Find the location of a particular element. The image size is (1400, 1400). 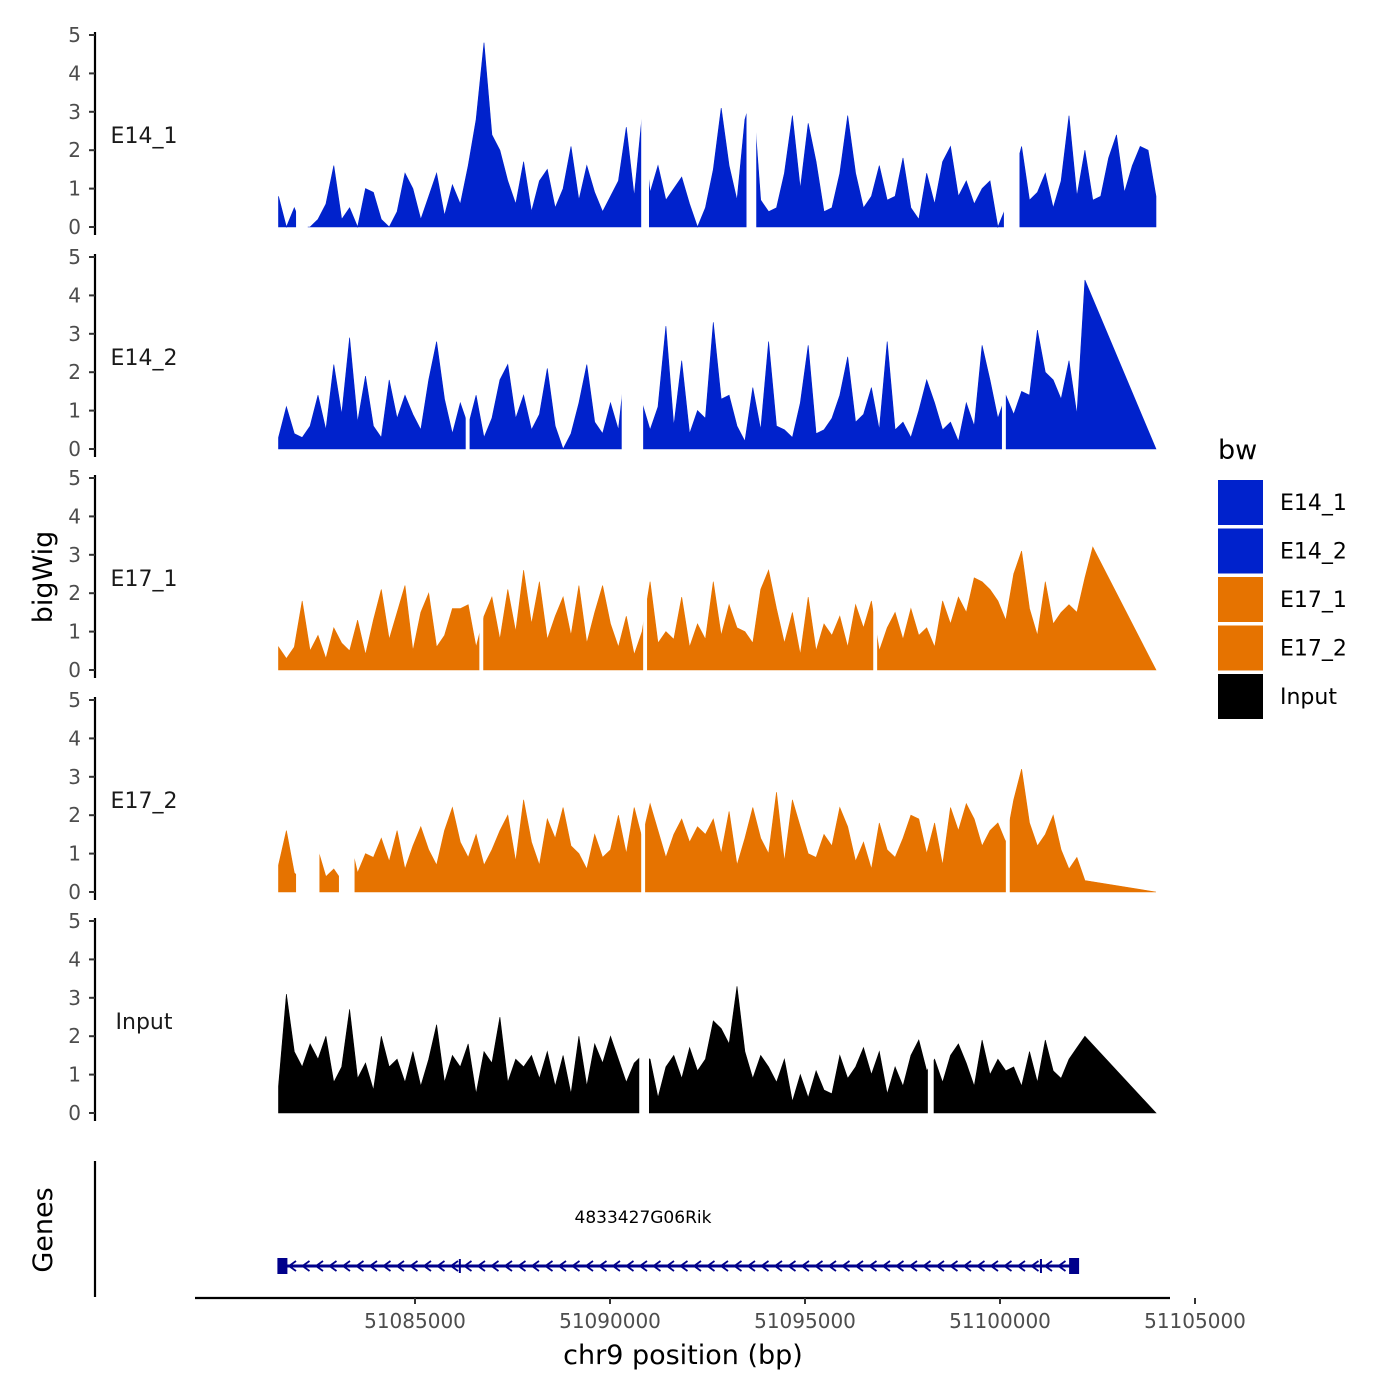

track-label-E14_1: E14_1 is located at coordinates (144, 136).